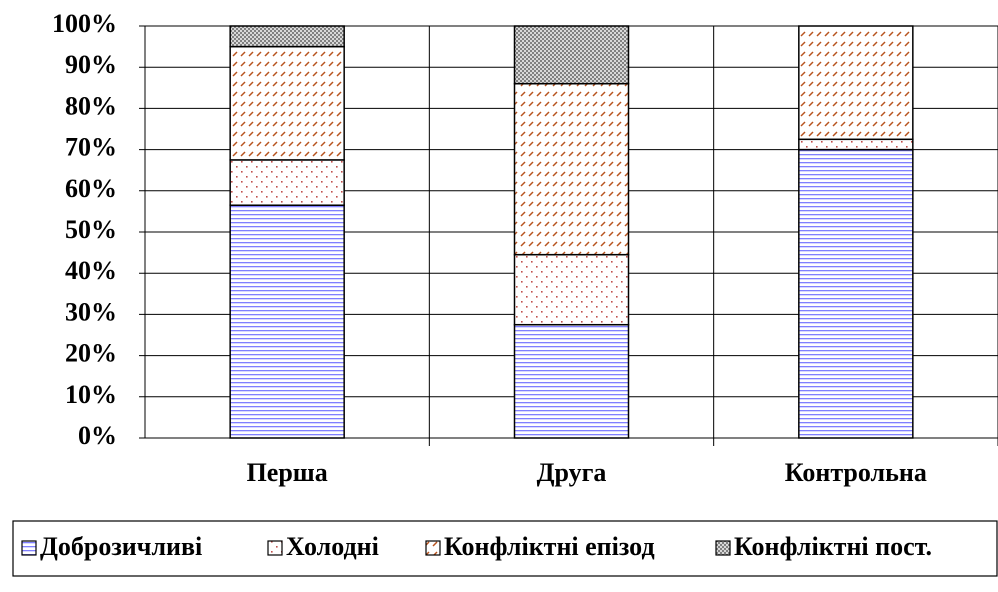 The height and width of the screenshot is (592, 998). I want to click on legend-label: Конфліктні епізод, so click(549, 546).